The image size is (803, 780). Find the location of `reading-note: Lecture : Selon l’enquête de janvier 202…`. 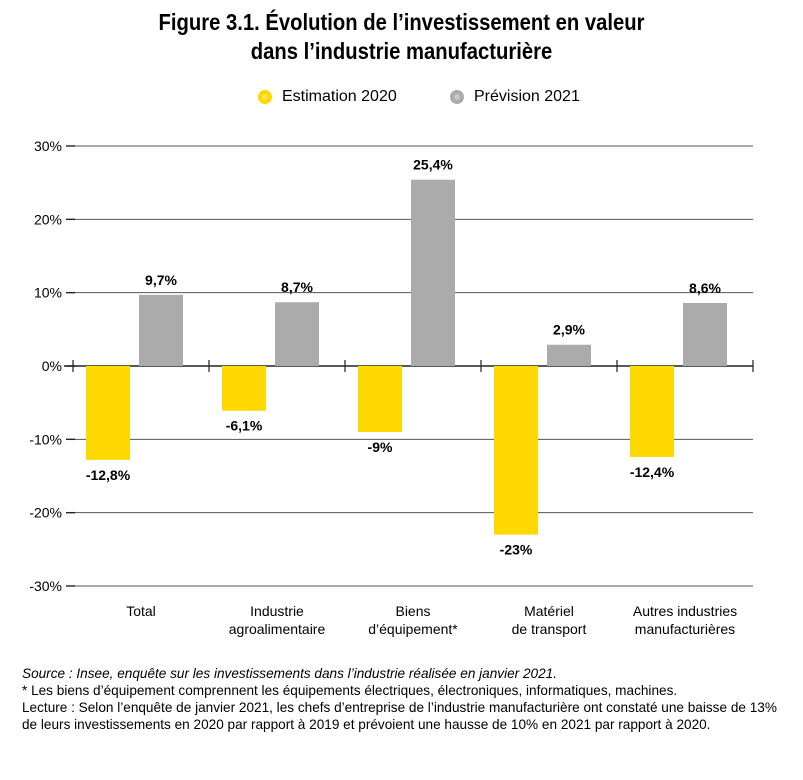

reading-note: Lecture : Selon l’enquête de janvier 202… is located at coordinates (399, 716).